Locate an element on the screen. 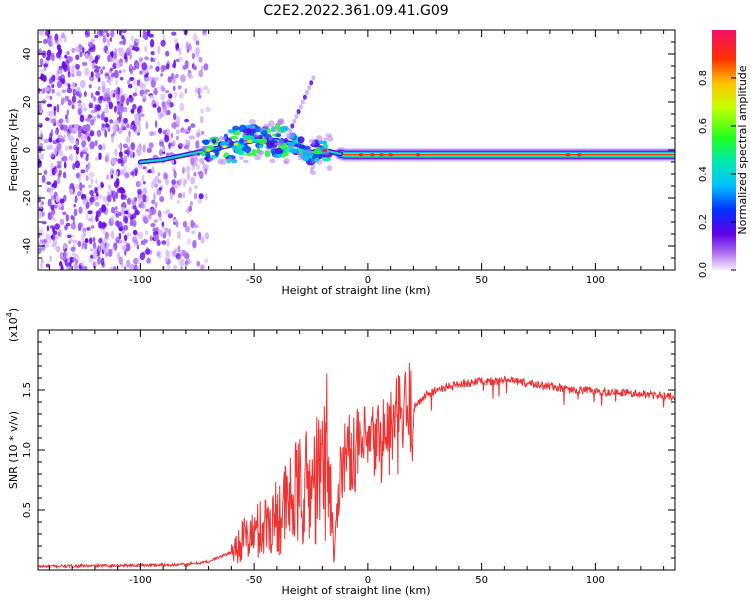  ridge-hotspot is located at coordinates (381, 155).